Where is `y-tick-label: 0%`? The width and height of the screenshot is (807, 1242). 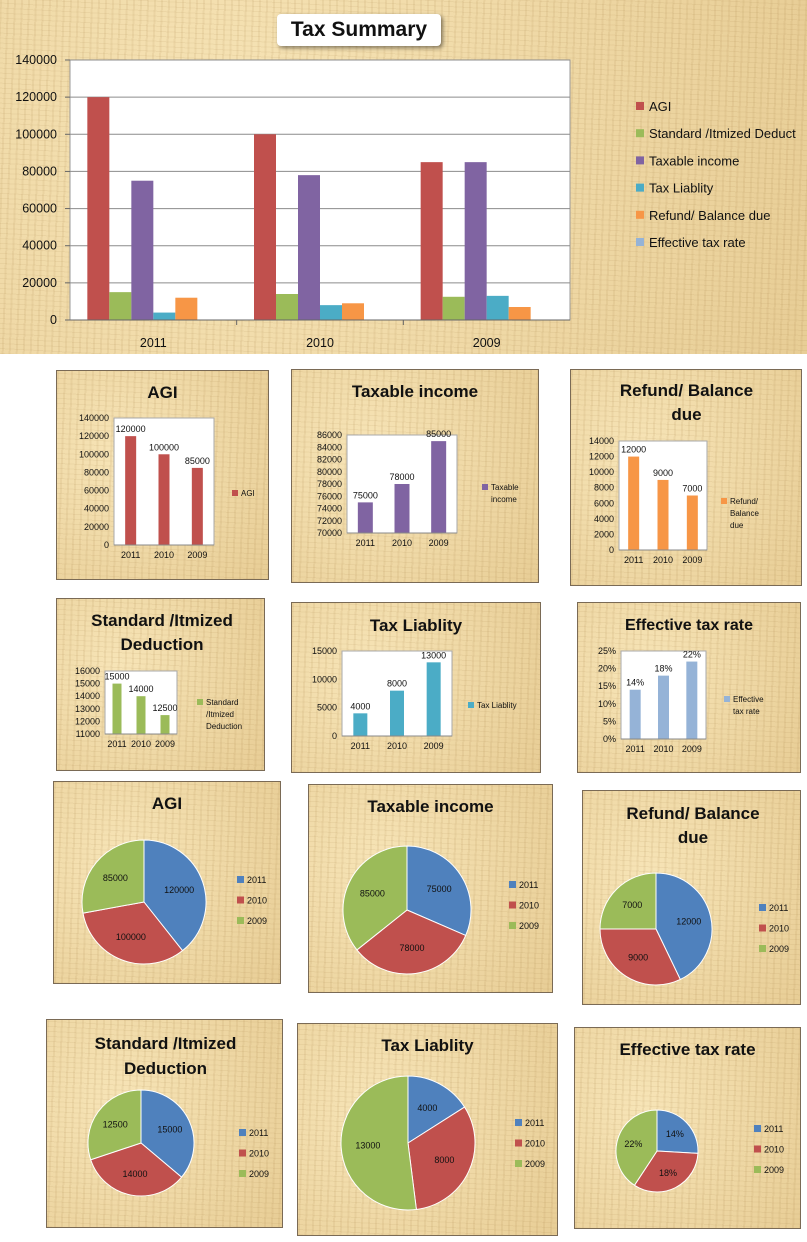
y-tick-label: 0% is located at coordinates (609, 739).